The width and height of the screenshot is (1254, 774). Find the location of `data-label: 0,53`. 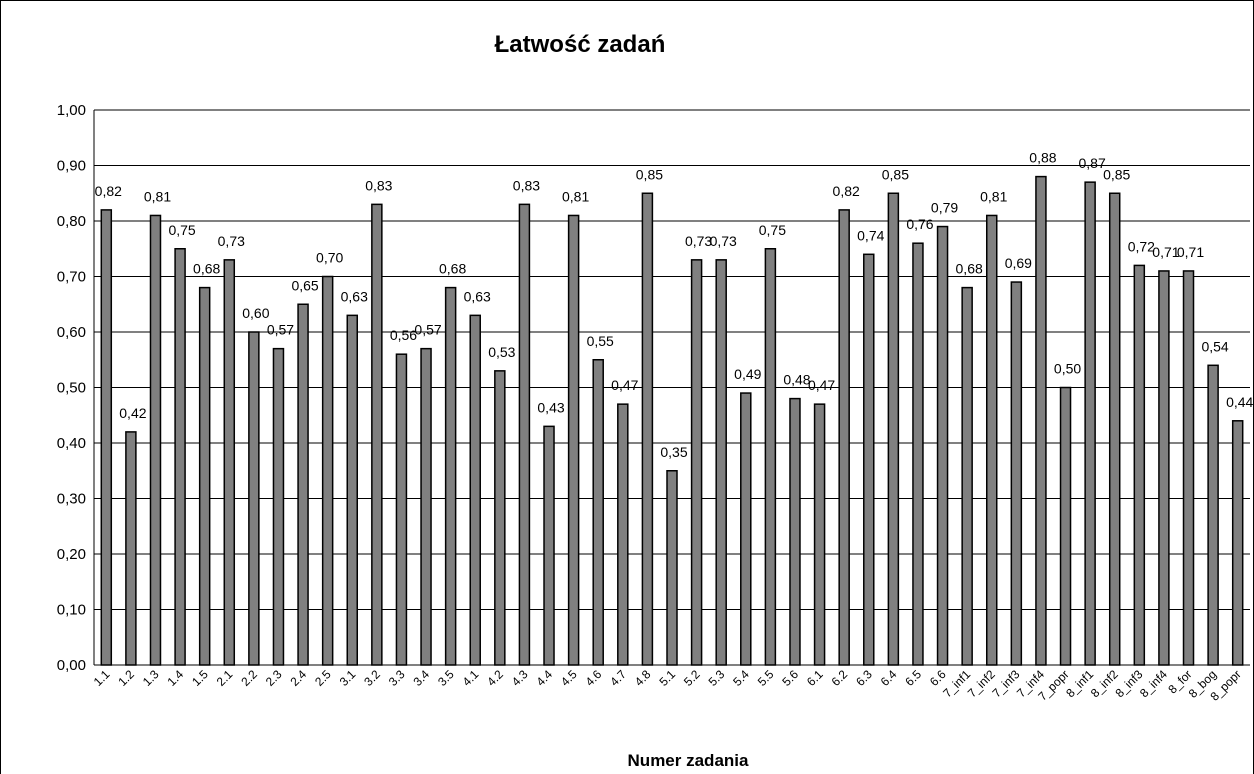

data-label: 0,53 is located at coordinates (501, 352).